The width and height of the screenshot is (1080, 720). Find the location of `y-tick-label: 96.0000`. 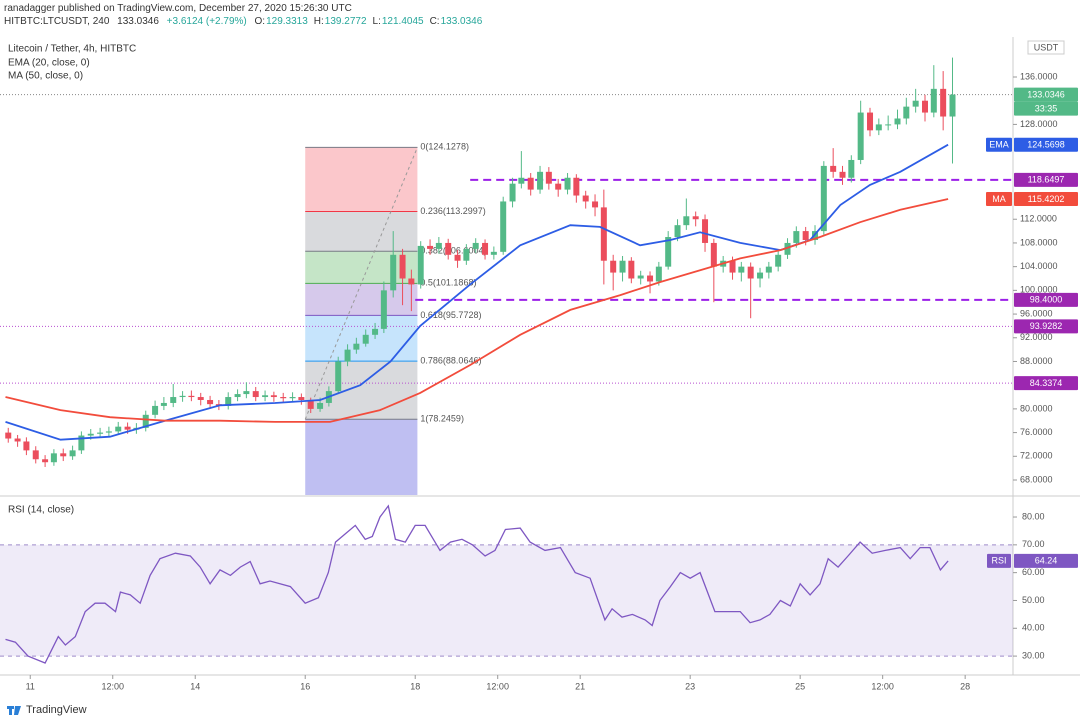

y-tick-label: 96.0000 is located at coordinates (1036, 313).